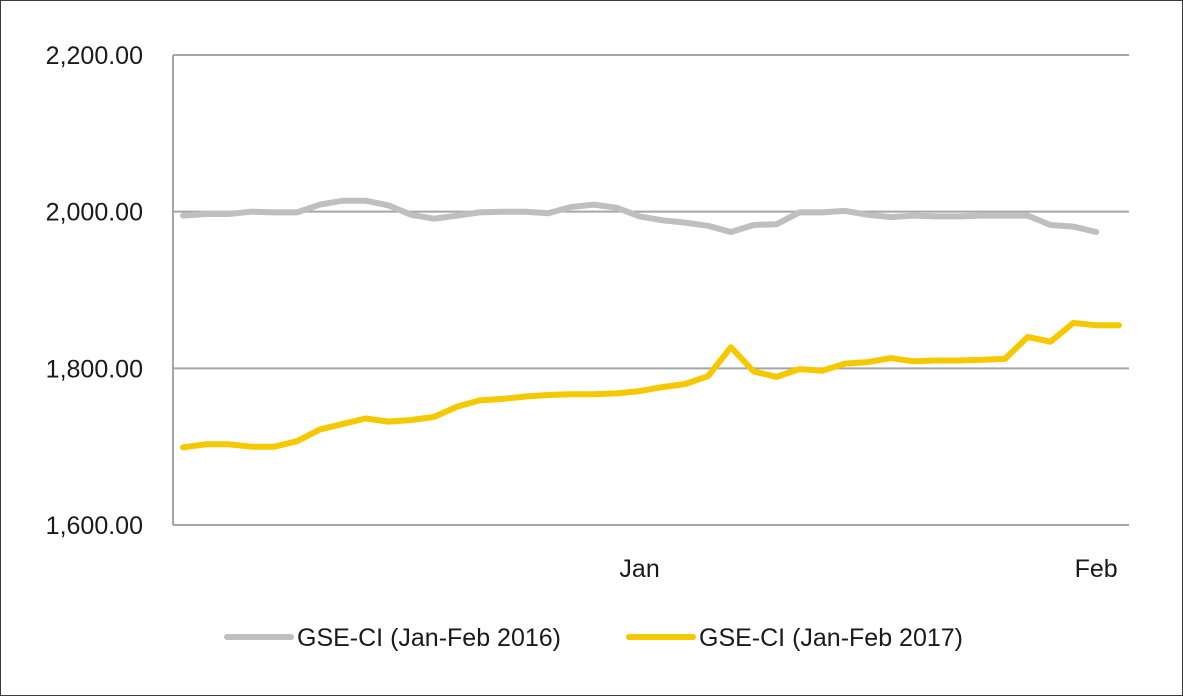 Image resolution: width=1183 pixels, height=696 pixels. What do you see at coordinates (831, 638) in the screenshot?
I see `legend-label: GSE-CI (Jan-Feb 2017)` at bounding box center [831, 638].